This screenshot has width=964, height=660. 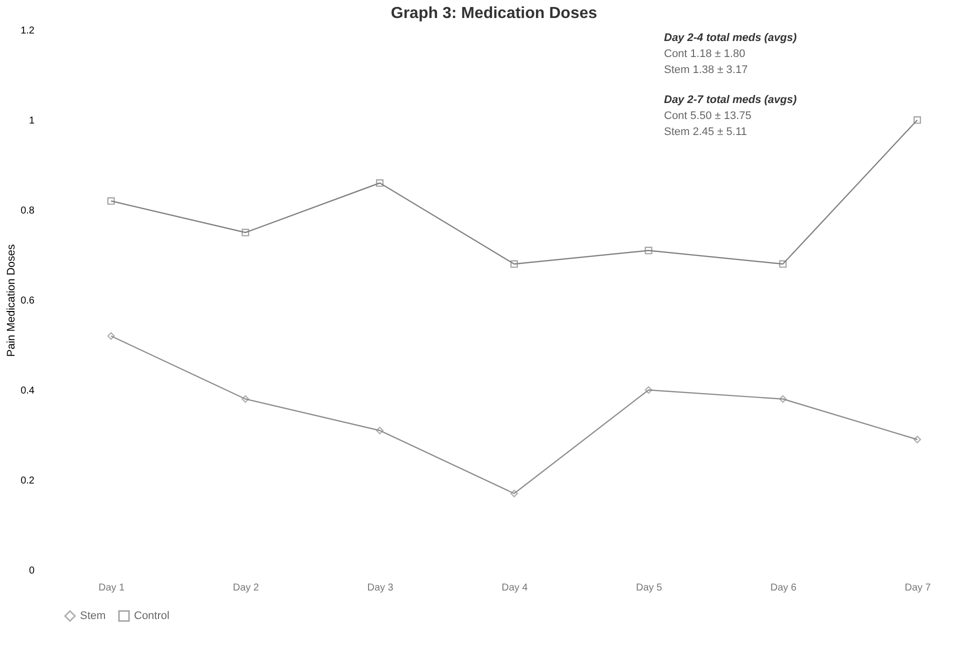 I want to click on chart-title: Graph 3: Medication Doses, so click(x=494, y=13).